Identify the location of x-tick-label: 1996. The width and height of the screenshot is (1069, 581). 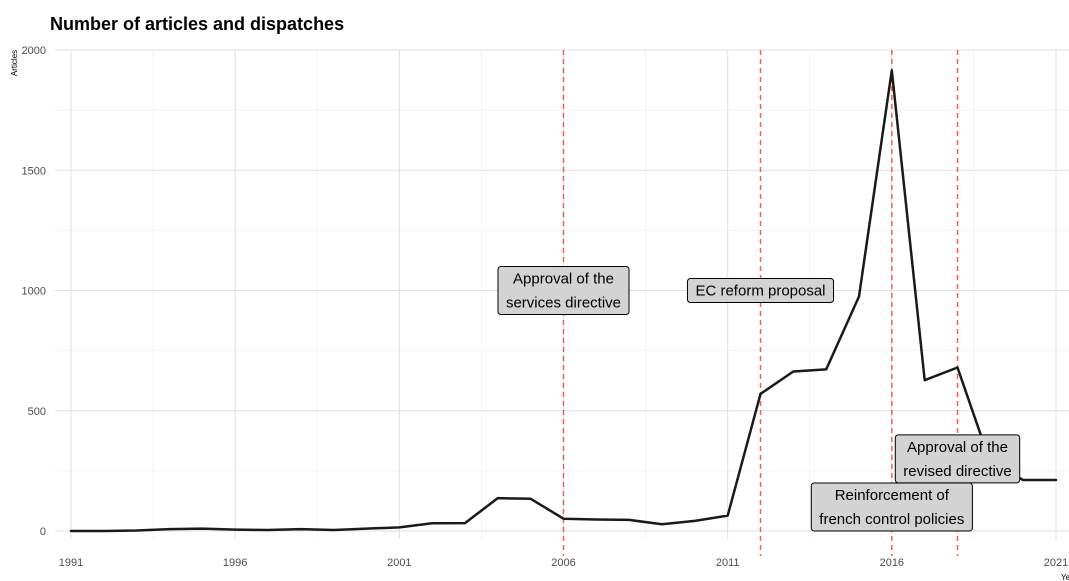
(235, 563).